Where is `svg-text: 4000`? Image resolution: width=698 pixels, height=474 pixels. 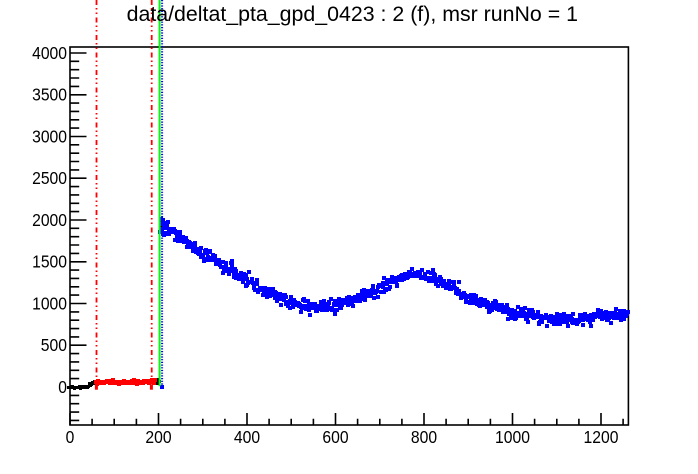
svg-text: 4000 is located at coordinates (49, 53).